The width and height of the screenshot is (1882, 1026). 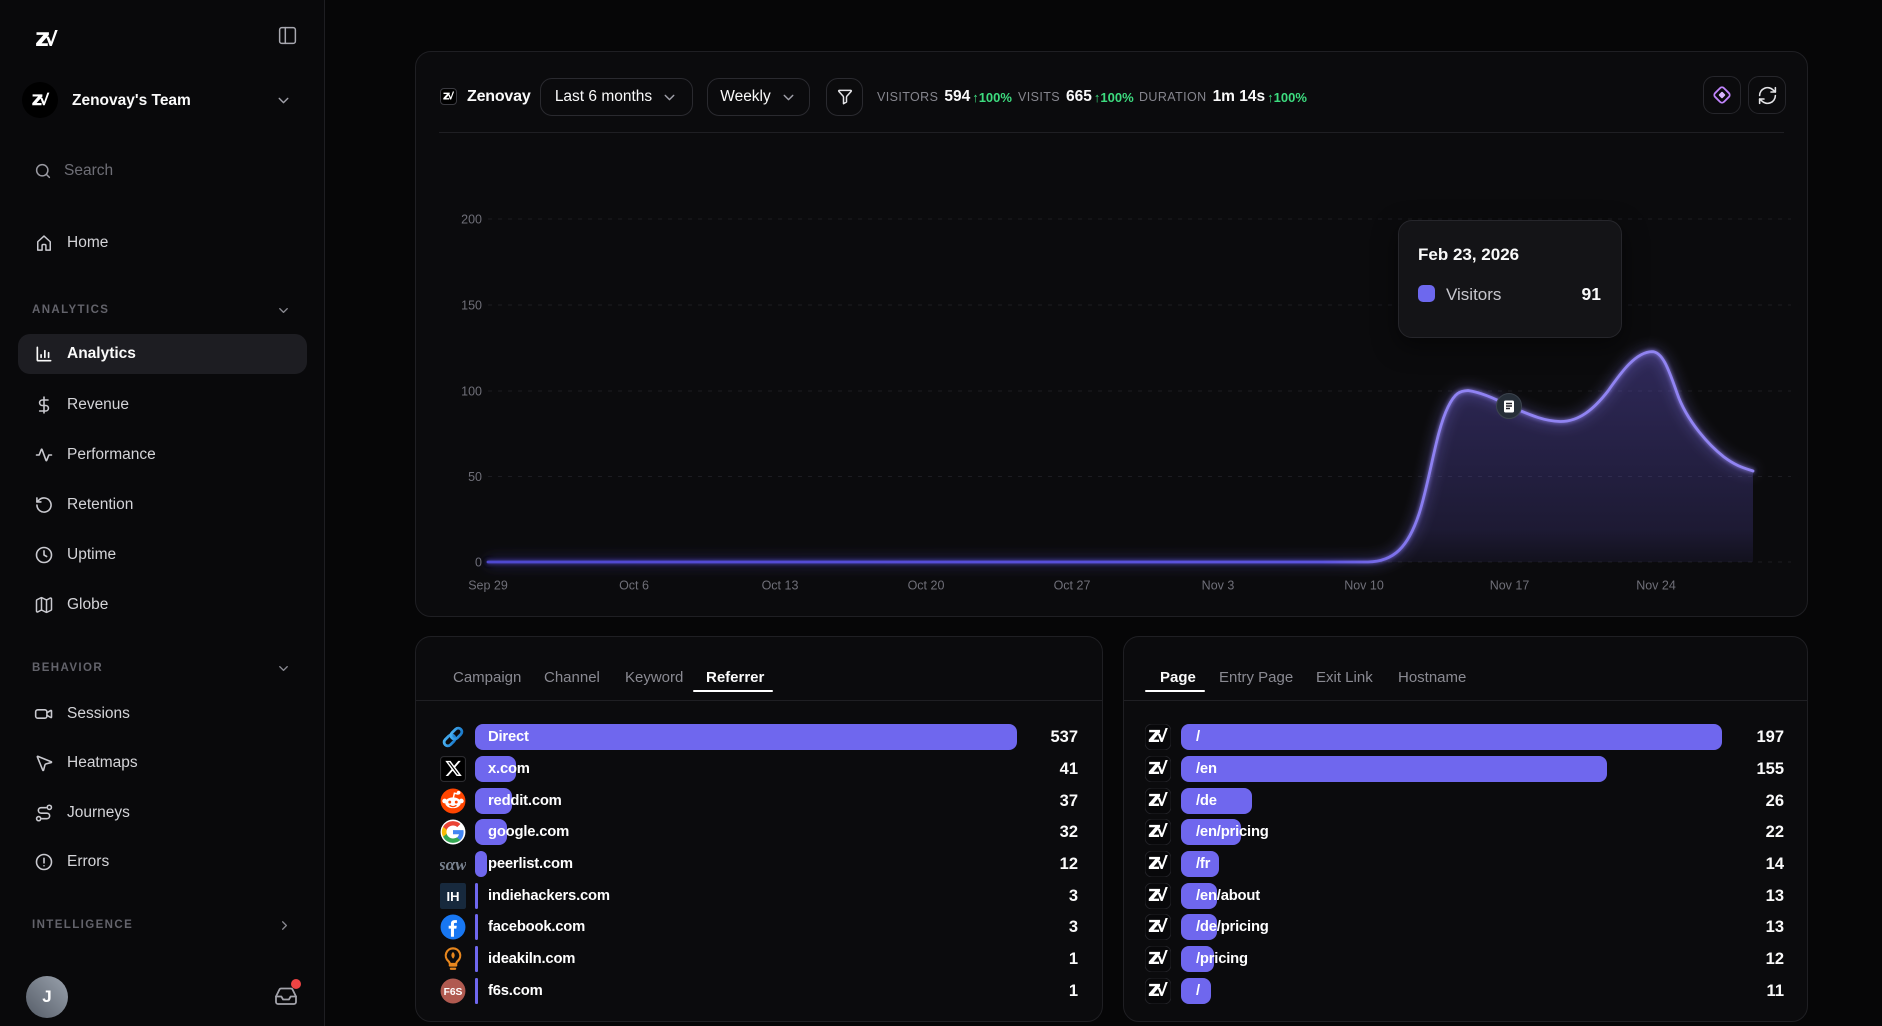 I want to click on svg-text: Oct 20, so click(x=926, y=586).